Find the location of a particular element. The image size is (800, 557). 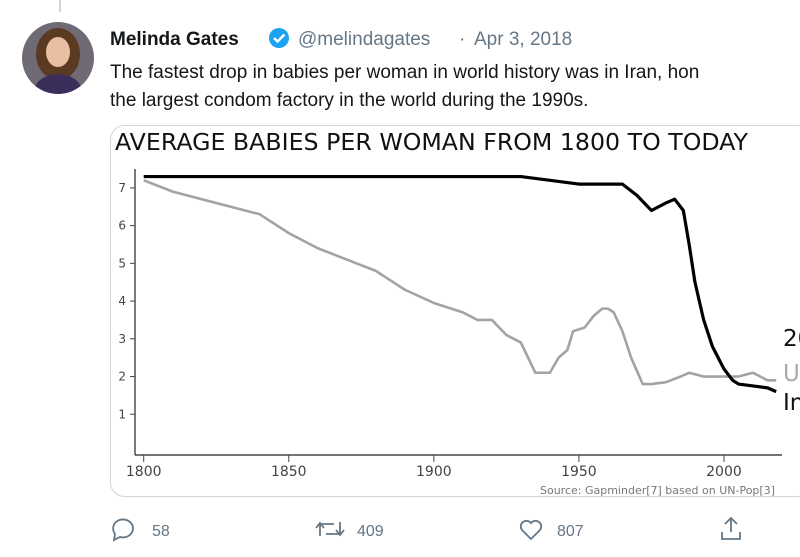

annotation: U is located at coordinates (791, 374).